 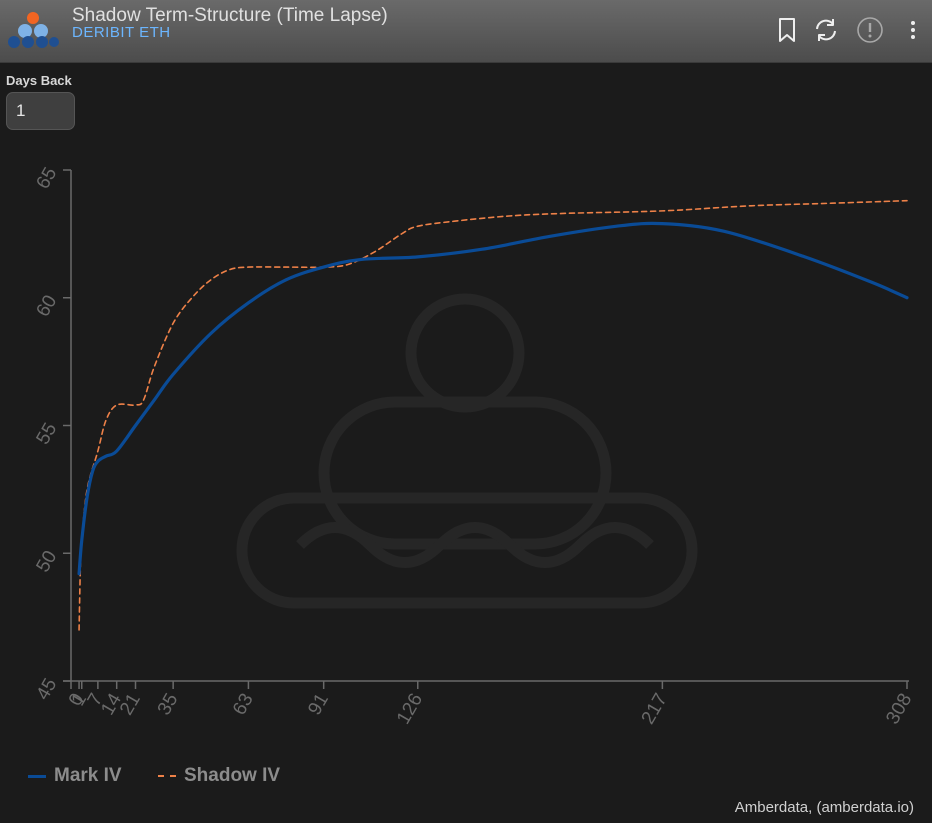 I want to click on y-tick-label: 55, so click(x=47, y=434).